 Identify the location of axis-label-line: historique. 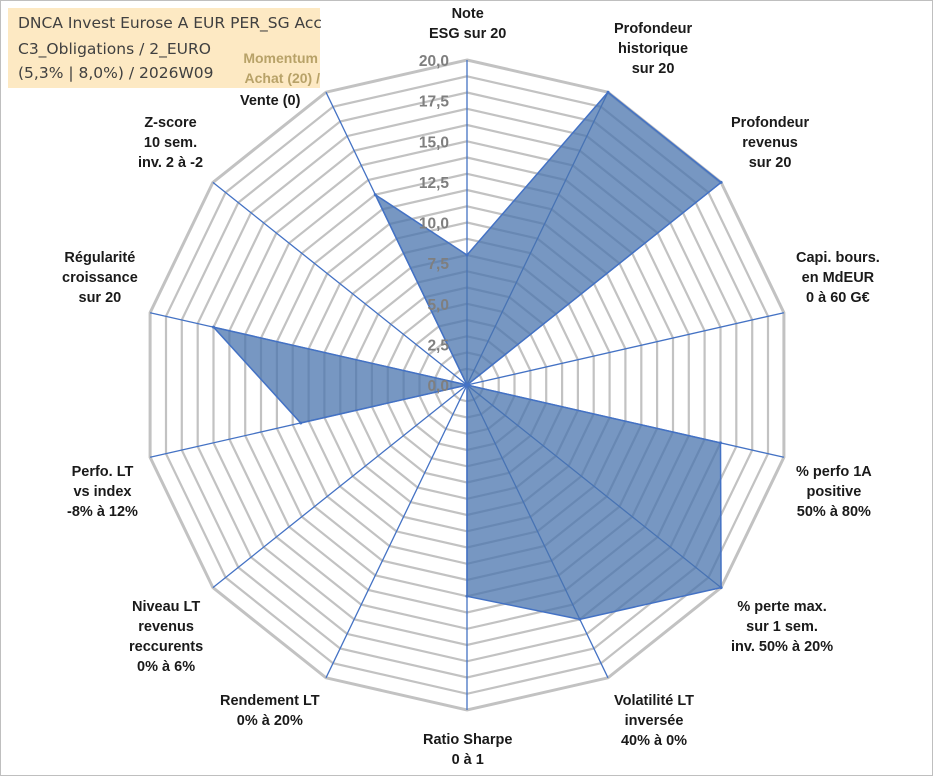
(653, 49).